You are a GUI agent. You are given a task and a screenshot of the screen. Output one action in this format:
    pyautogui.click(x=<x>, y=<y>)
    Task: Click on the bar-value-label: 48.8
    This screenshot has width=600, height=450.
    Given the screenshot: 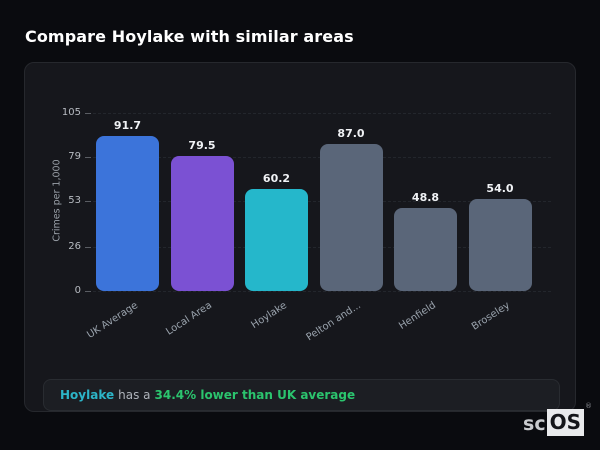 What is the action you would take?
    pyautogui.click(x=425, y=198)
    